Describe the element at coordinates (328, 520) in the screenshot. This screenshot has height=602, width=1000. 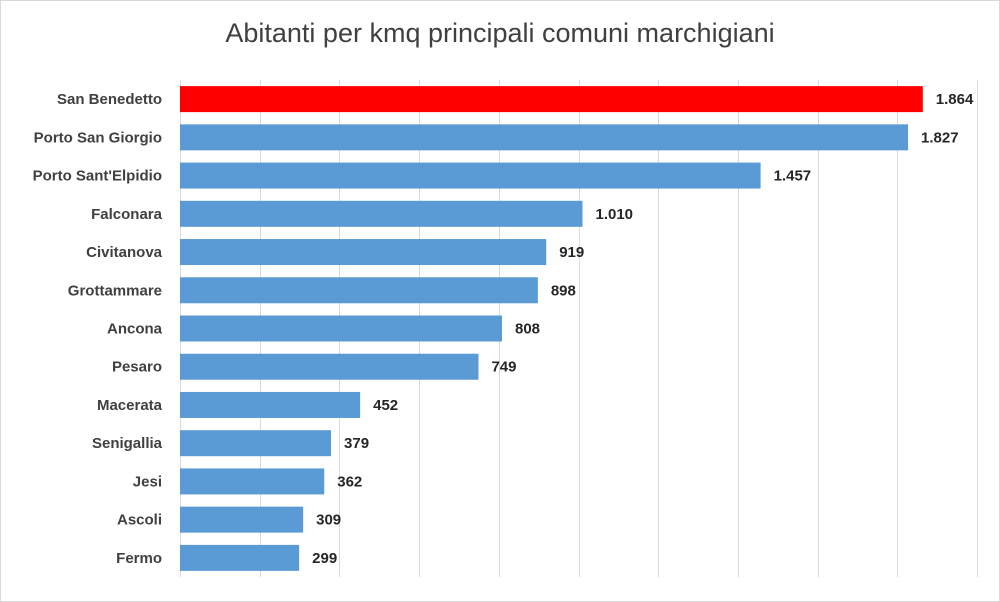
I see `value-label: 309` at that location.